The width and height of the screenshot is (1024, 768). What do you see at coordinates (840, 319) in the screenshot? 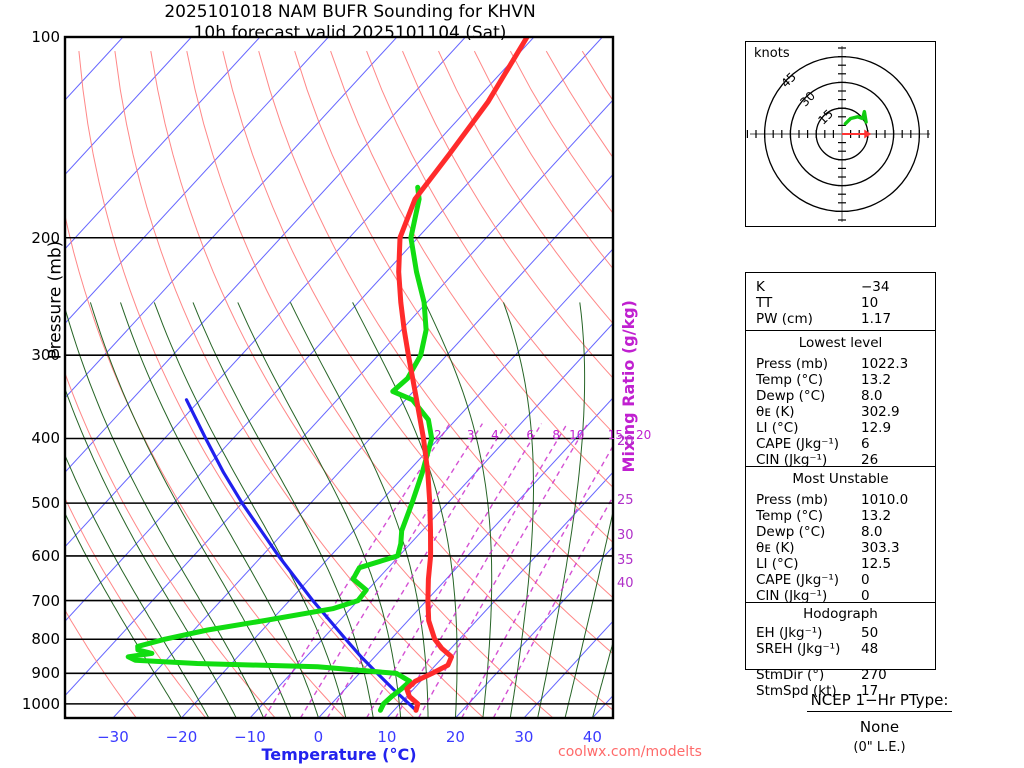
I see `stat-row: PW (cm) 1.17` at bounding box center [840, 319].